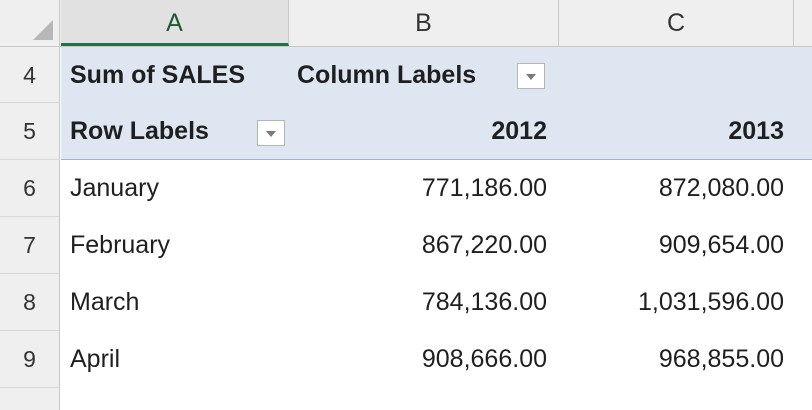 Image resolution: width=812 pixels, height=410 pixels. I want to click on row-labels-filter-button, so click(271, 133).